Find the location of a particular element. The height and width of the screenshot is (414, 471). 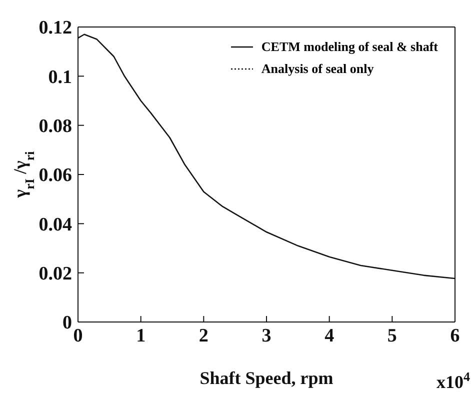

legend-label: Analysis of seal only is located at coordinates (317, 69).